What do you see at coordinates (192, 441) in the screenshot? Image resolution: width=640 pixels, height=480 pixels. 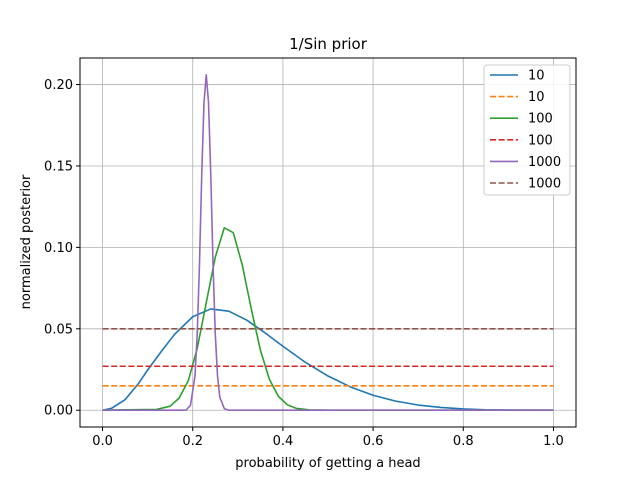 I see `x-tick-label: 0.2` at bounding box center [192, 441].